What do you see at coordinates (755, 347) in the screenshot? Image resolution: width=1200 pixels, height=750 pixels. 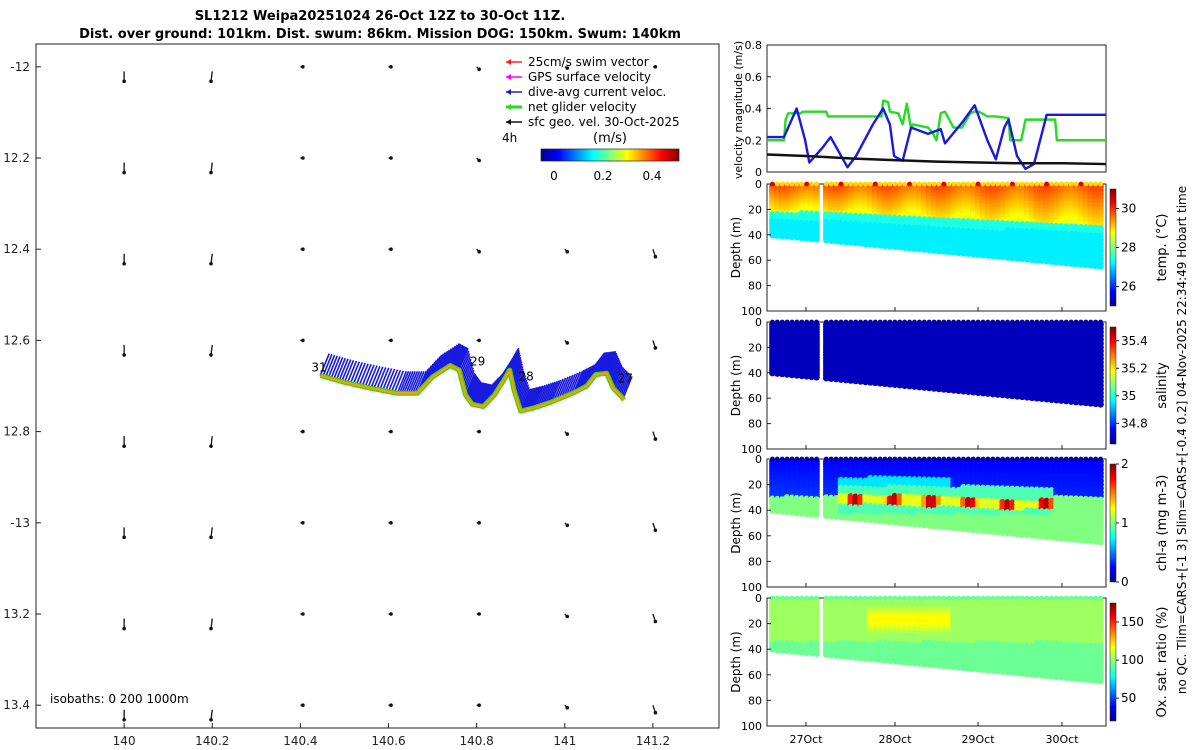 I see `salinity-y-tick-label: 20` at bounding box center [755, 347].